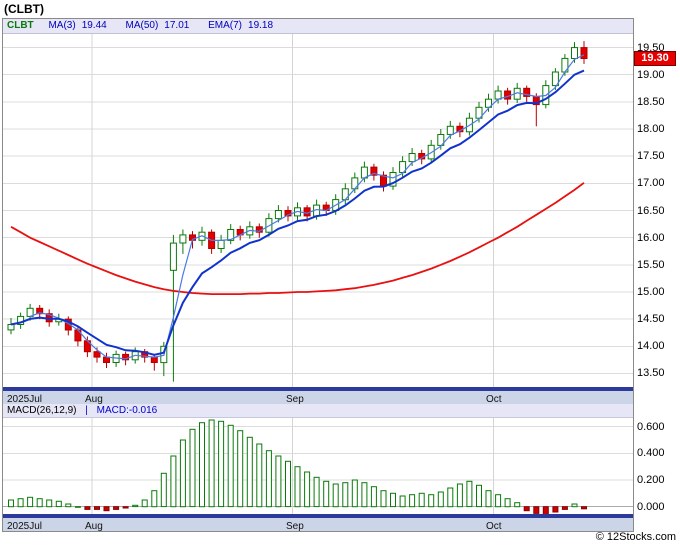 This screenshot has height=546, width=680. I want to click on copyright-link: © 12Stocks.com, so click(635, 537).